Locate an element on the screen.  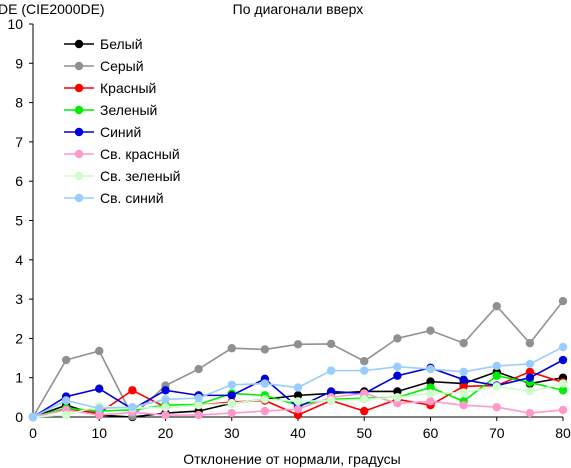
legend-item: Св. красный is located at coordinates (122, 154).